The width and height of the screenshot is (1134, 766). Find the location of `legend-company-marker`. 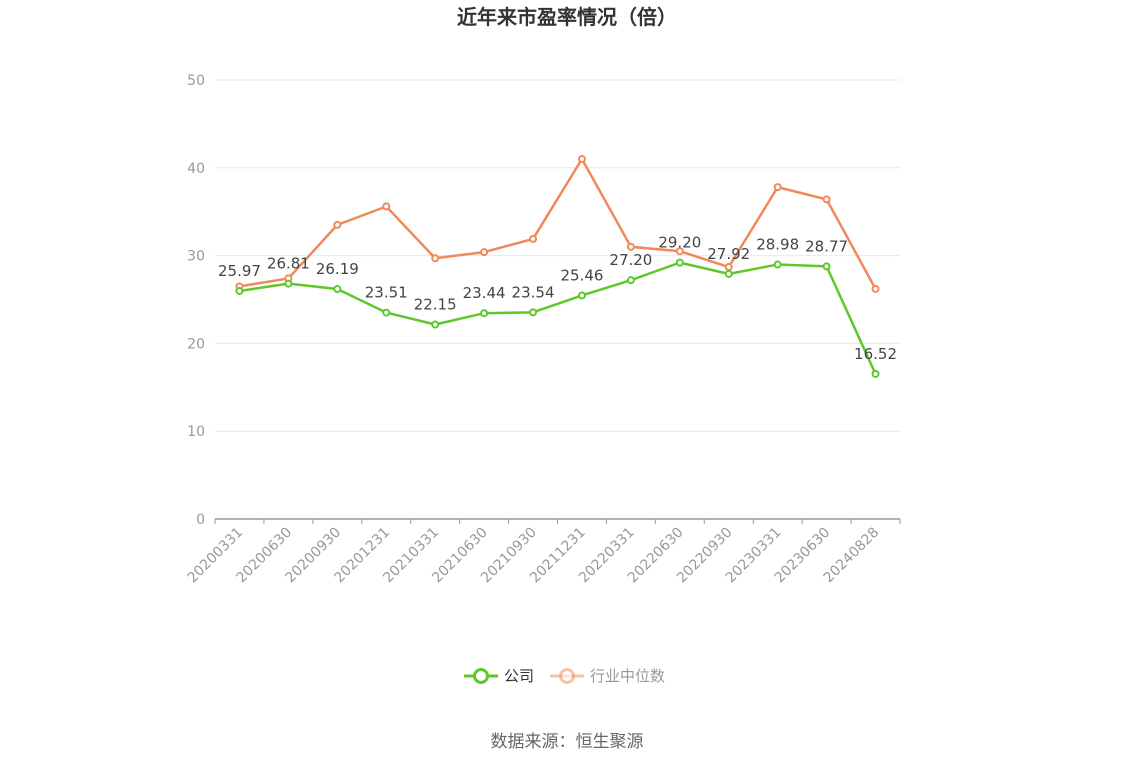

legend-company-marker is located at coordinates (481, 676).